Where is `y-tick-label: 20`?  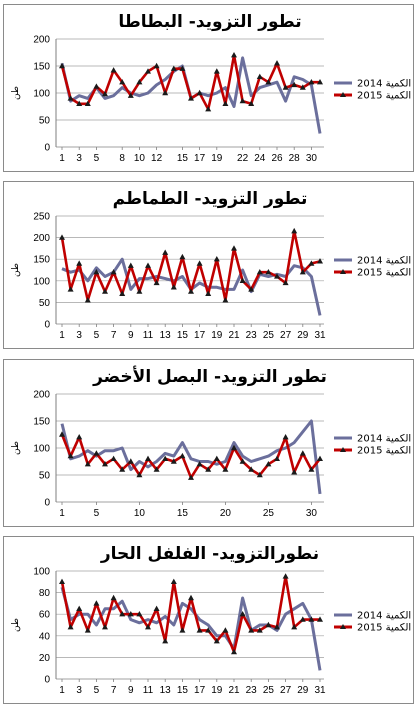
y-tick-label: 20 is located at coordinates (45, 658).